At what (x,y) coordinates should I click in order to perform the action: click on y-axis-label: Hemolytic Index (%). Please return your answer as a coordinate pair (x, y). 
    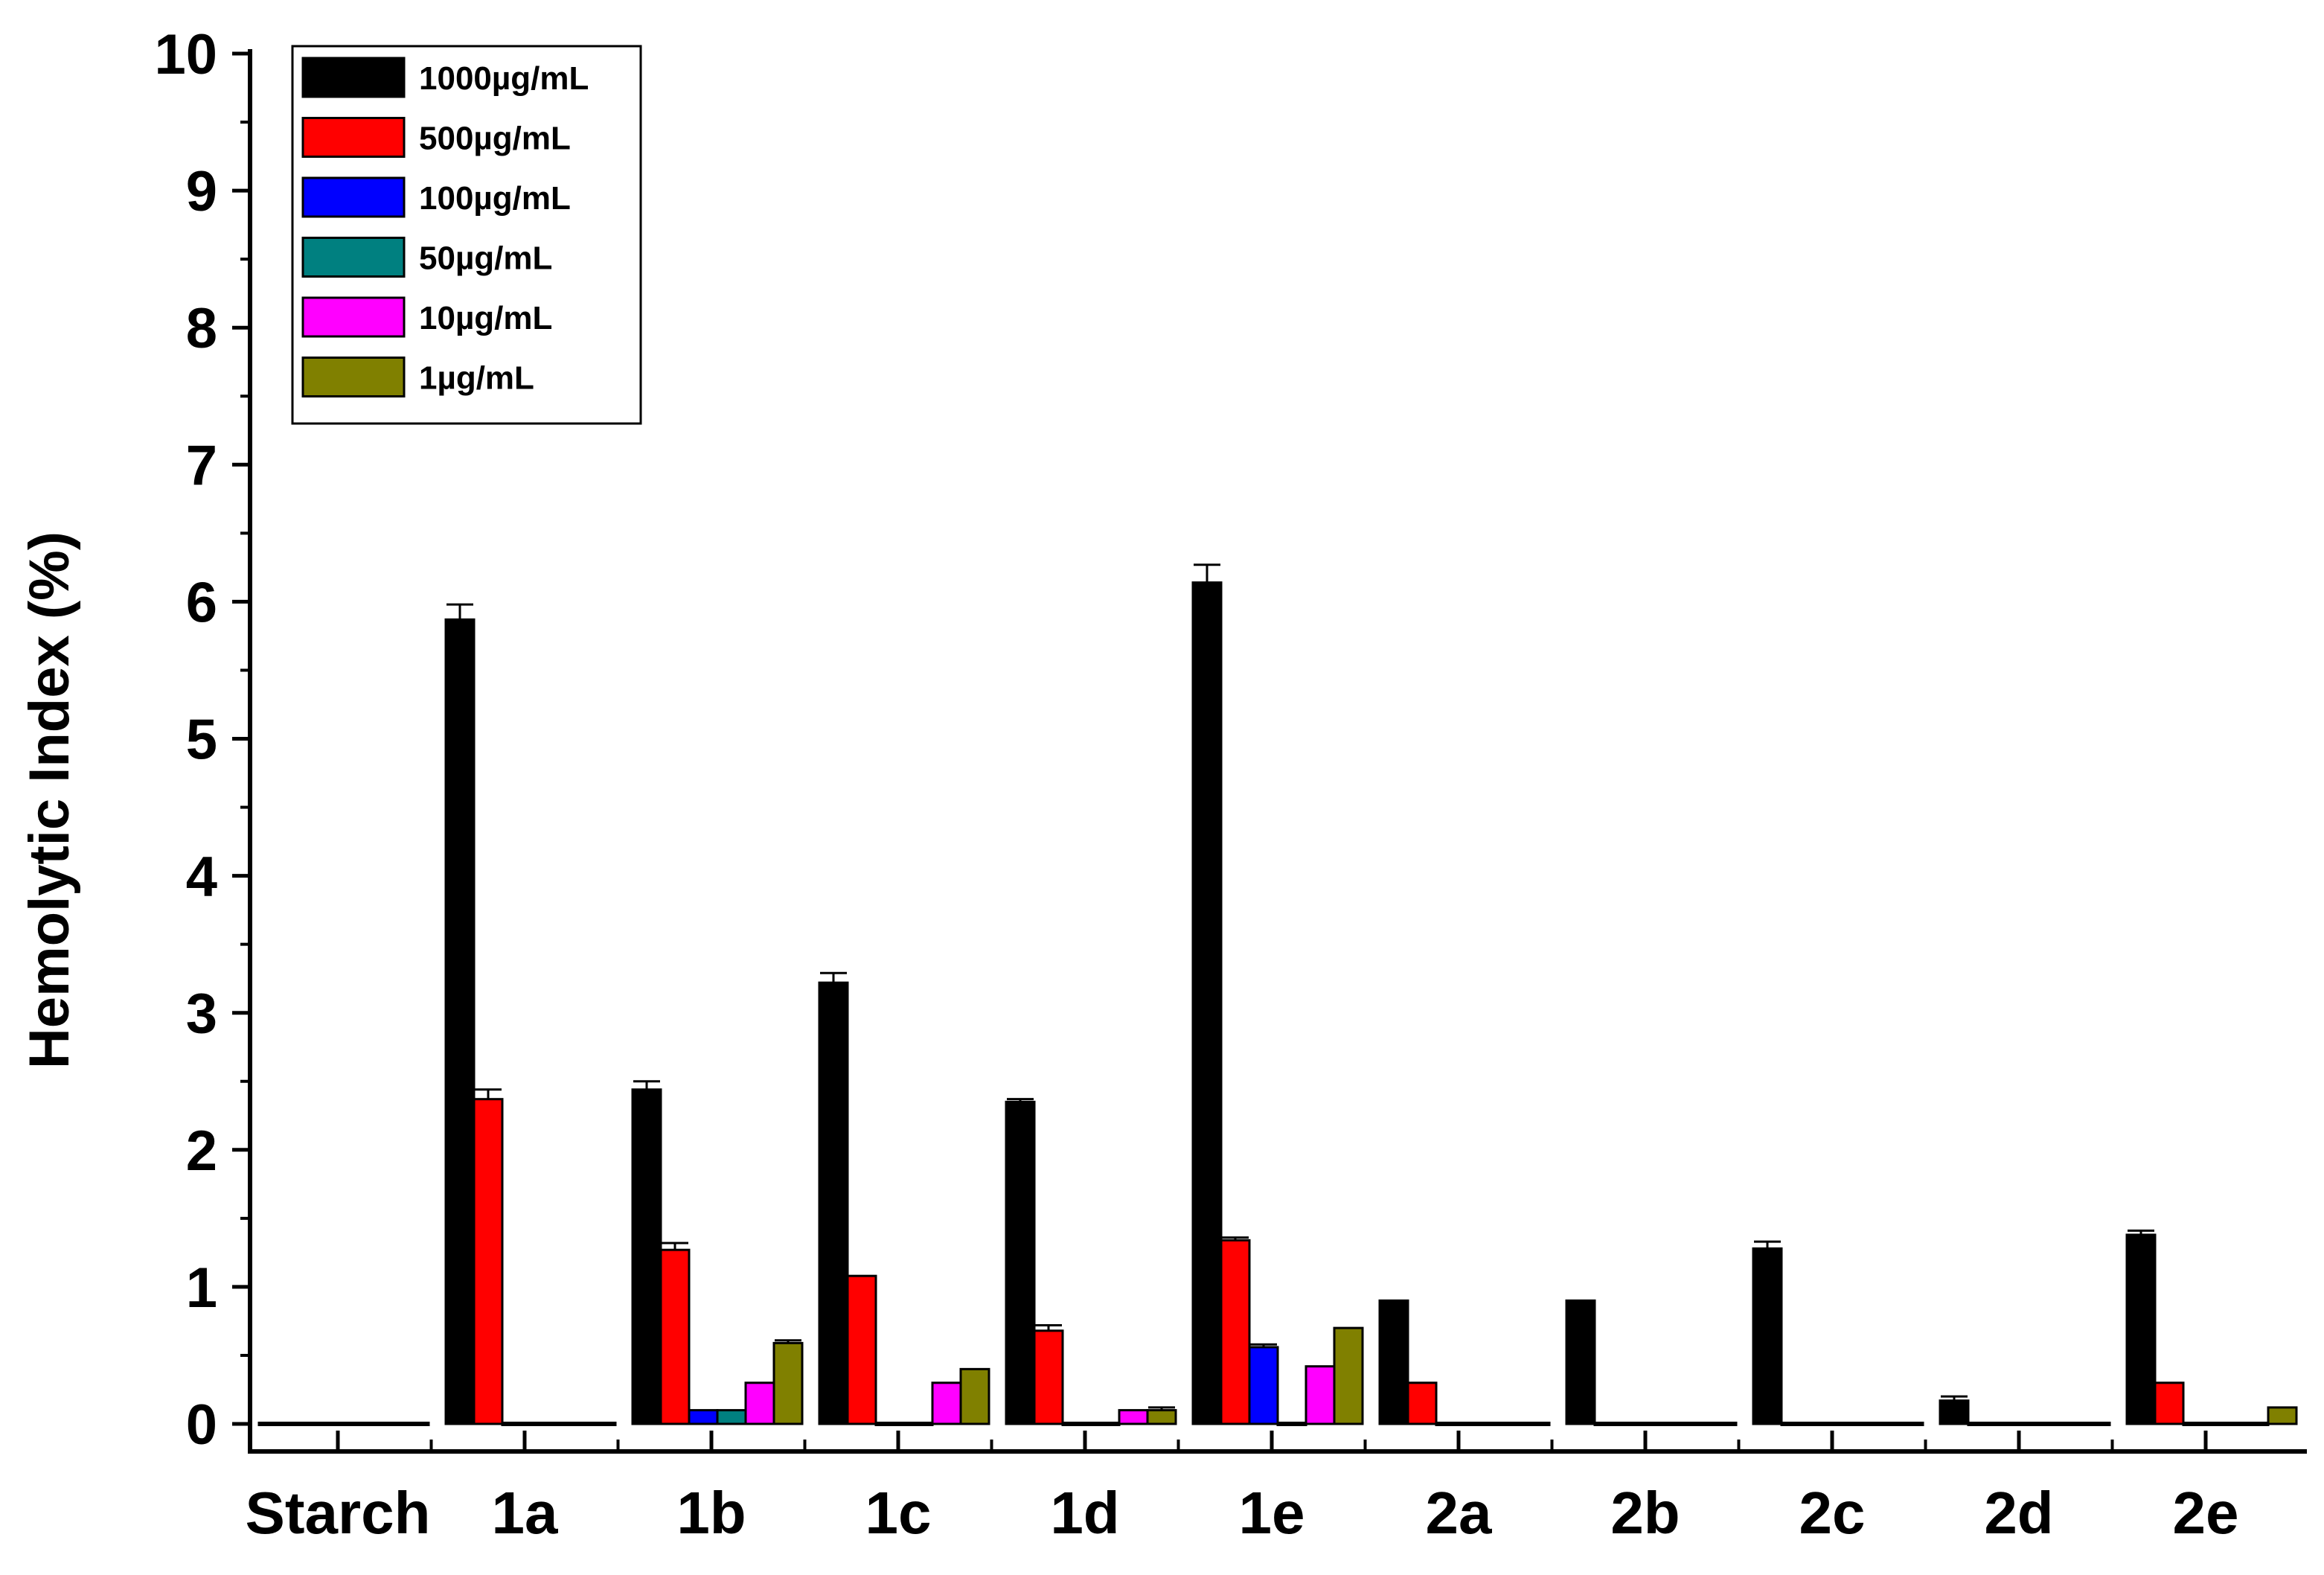
    Looking at the image, I should click on (49, 800).